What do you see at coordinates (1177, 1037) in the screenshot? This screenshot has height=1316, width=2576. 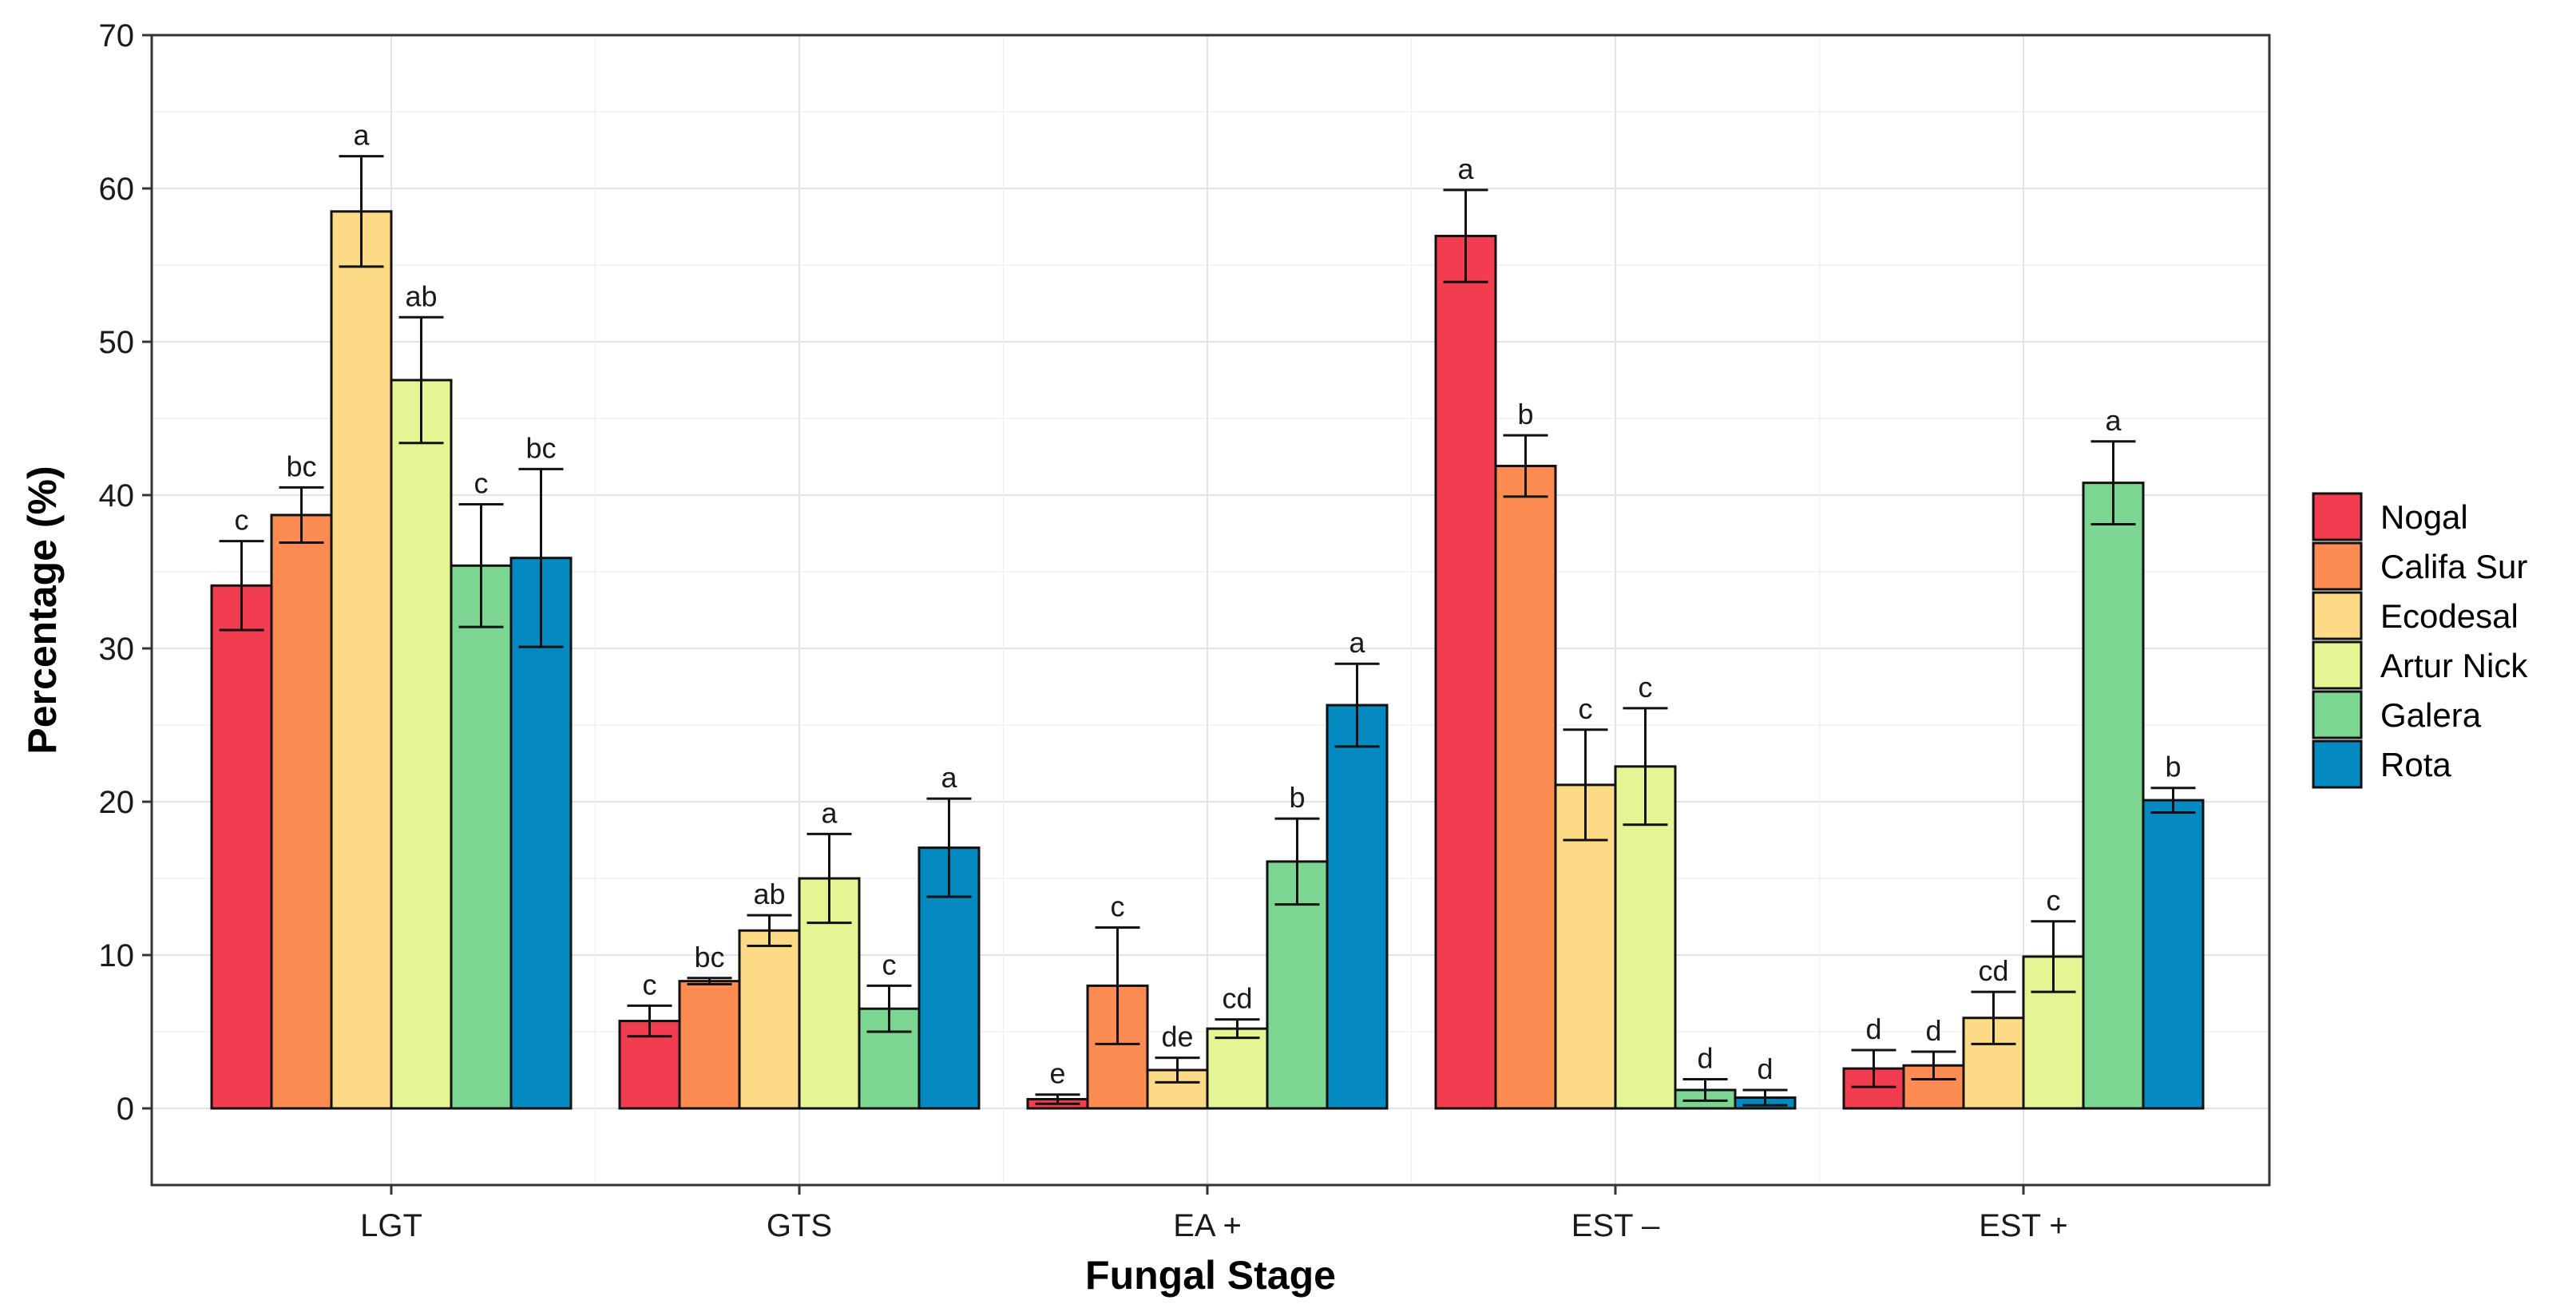 I see `significance-letter: de` at bounding box center [1177, 1037].